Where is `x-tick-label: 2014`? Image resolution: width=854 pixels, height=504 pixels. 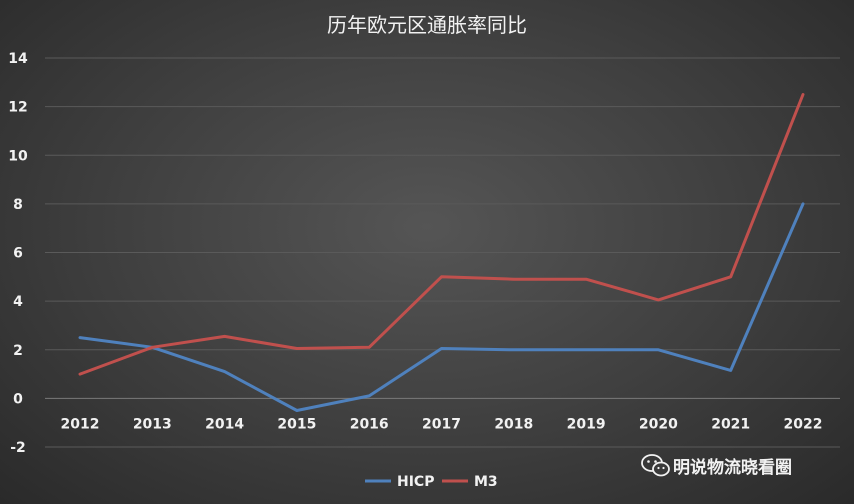 x-tick-label: 2014 is located at coordinates (224, 424).